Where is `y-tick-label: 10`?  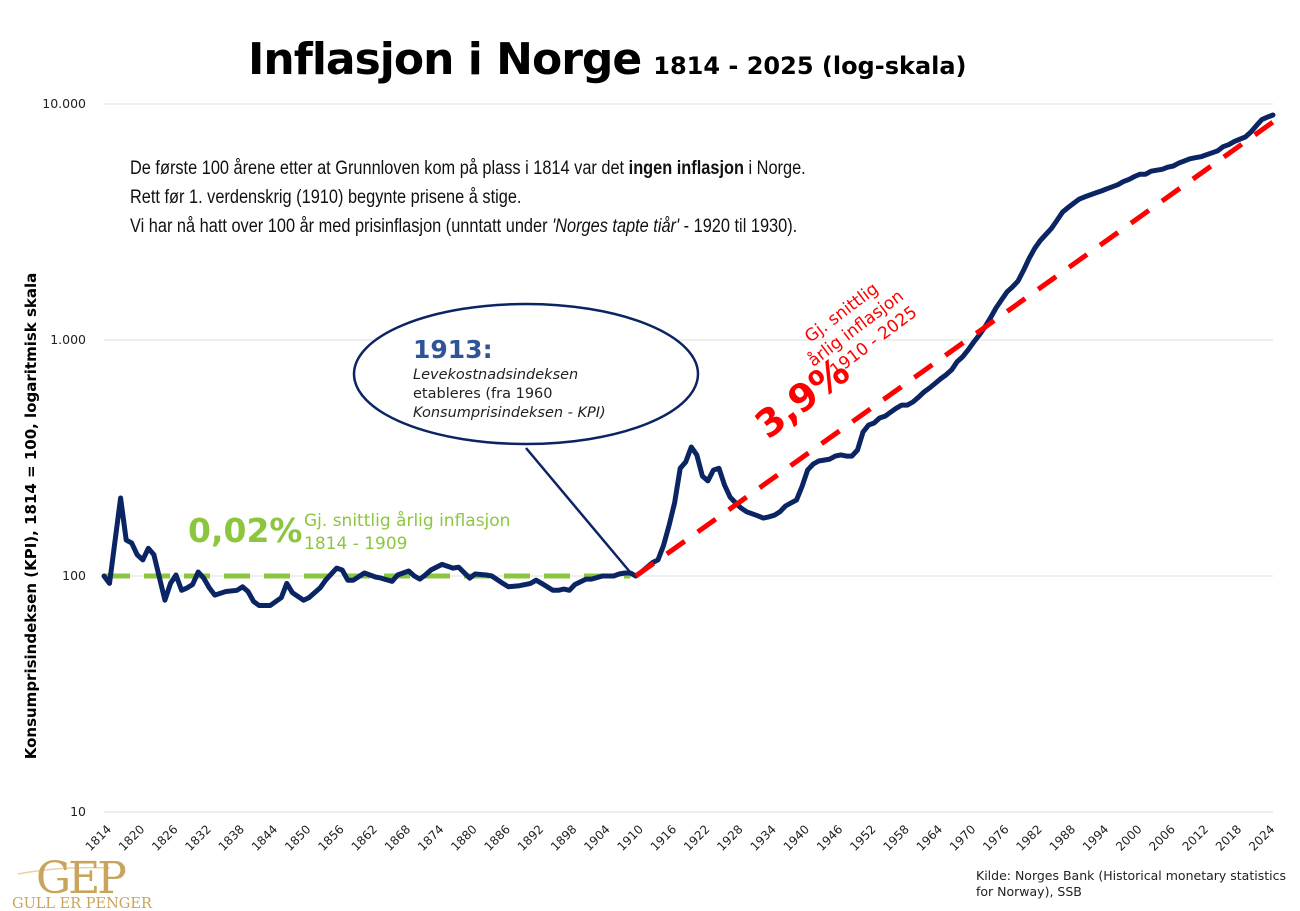
y-tick-label: 10 is located at coordinates (78, 811).